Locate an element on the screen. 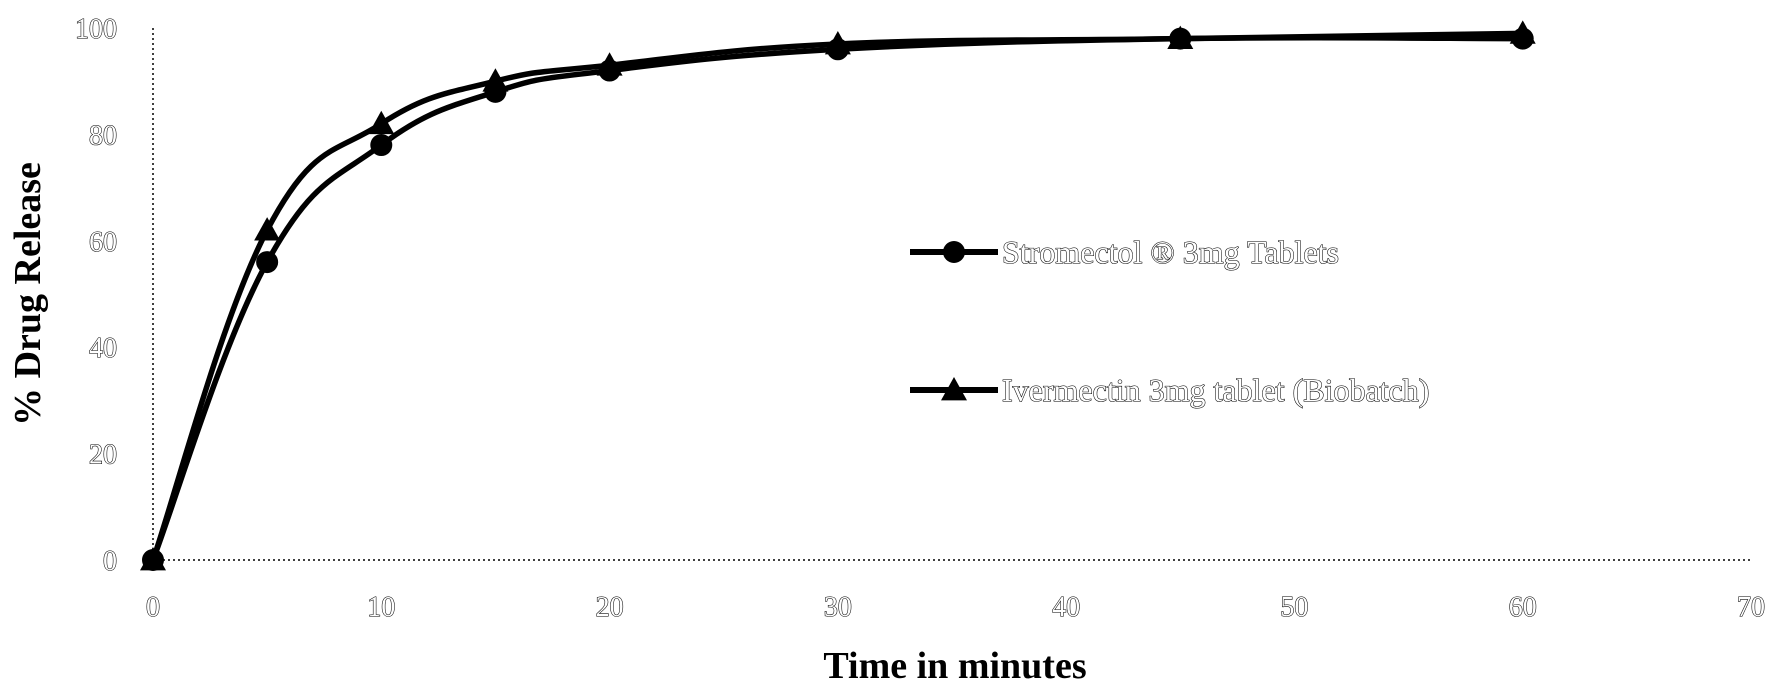 This screenshot has height=691, width=1778. circle-marker-icon is located at coordinates (954, 252).